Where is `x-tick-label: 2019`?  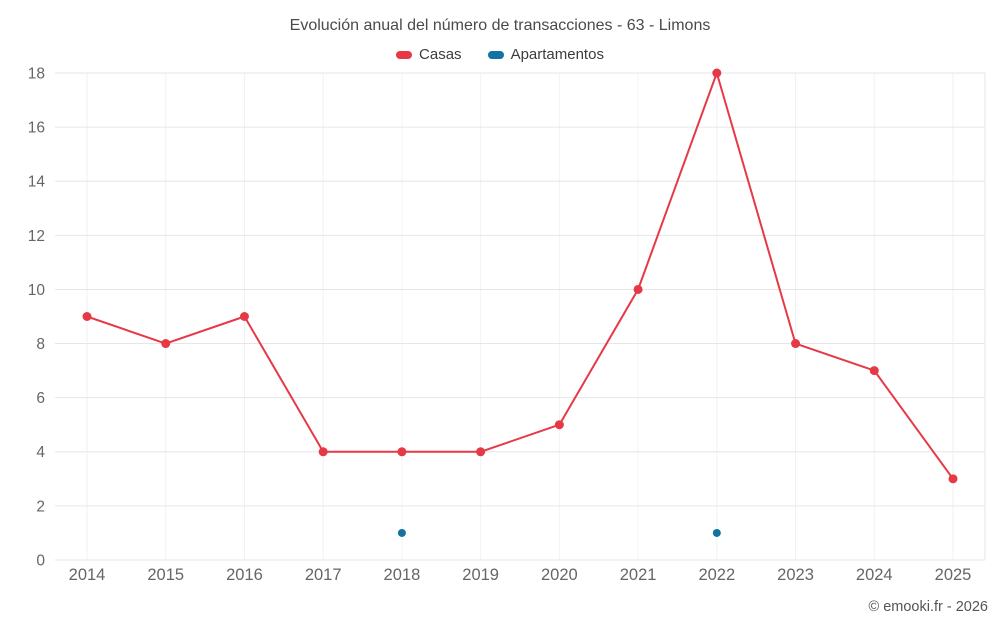 x-tick-label: 2019 is located at coordinates (480, 575).